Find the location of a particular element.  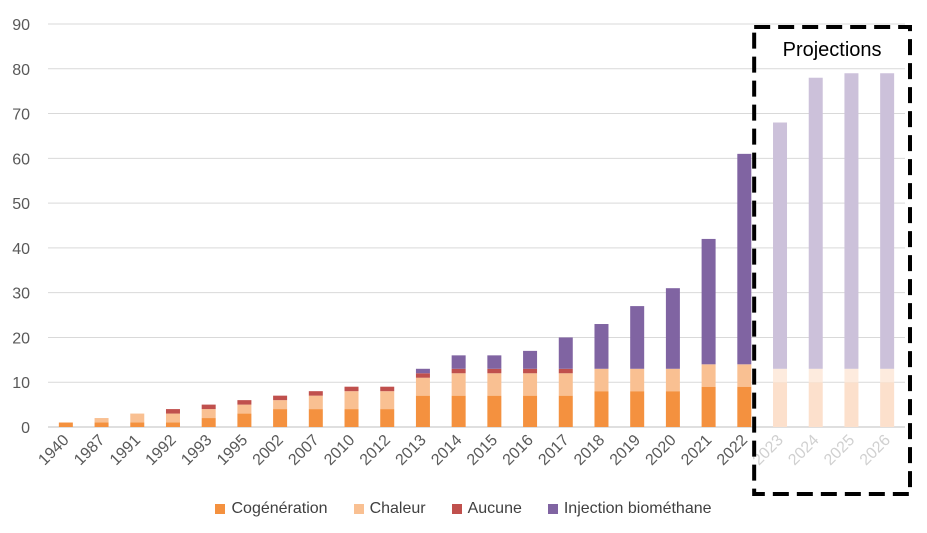

y-tick-label: 0 is located at coordinates (25, 428).